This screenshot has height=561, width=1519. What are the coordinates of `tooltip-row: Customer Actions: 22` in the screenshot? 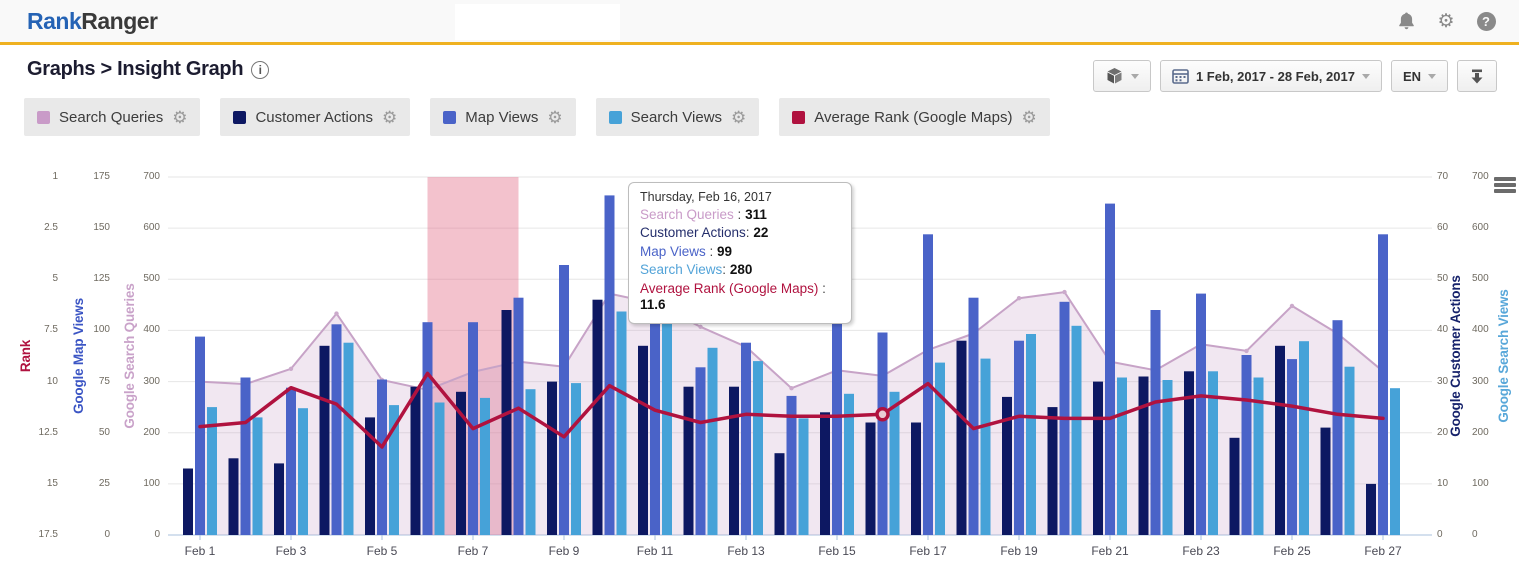 It's located at (704, 233).